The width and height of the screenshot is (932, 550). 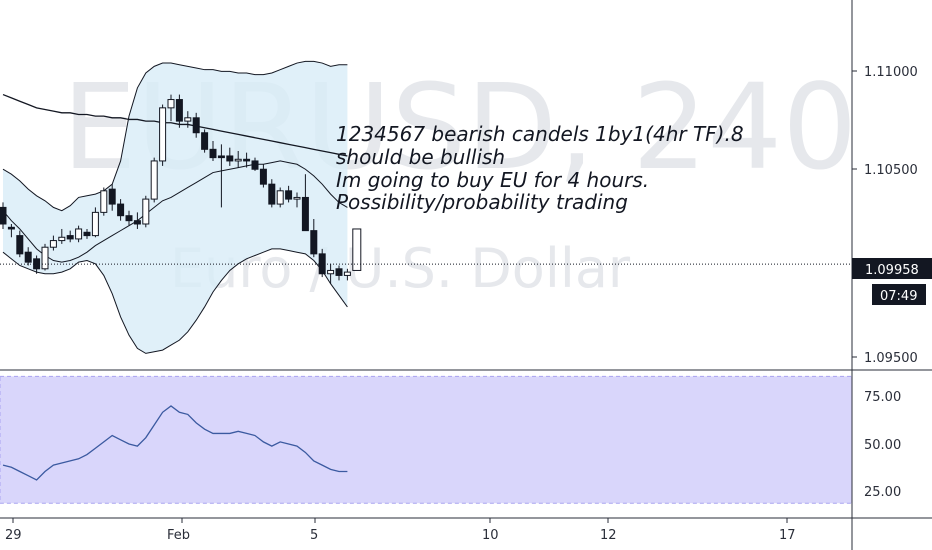 I want to click on price-axis: 1.11000 1.10500 1.09500, so click(x=885, y=215).